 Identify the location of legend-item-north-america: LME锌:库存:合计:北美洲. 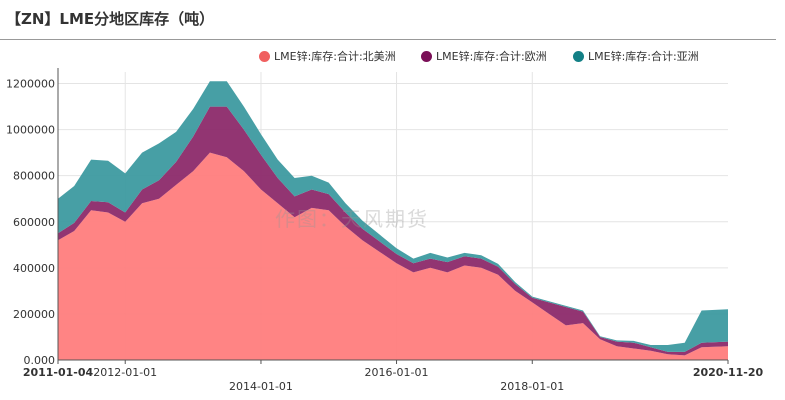
(327, 56).